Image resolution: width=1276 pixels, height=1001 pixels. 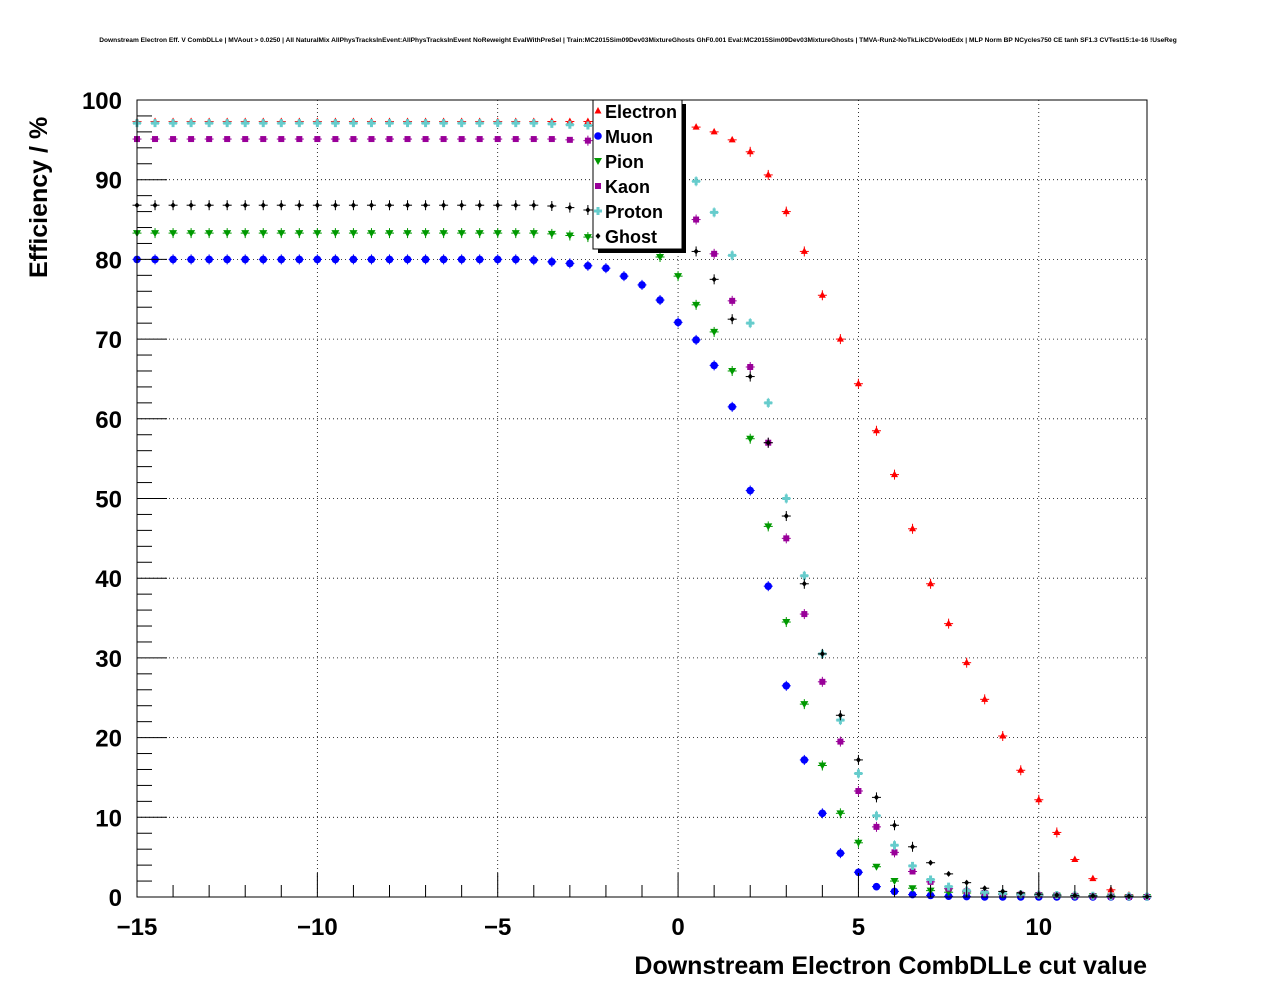 I want to click on legend-marker-ghost, so click(x=598, y=236).